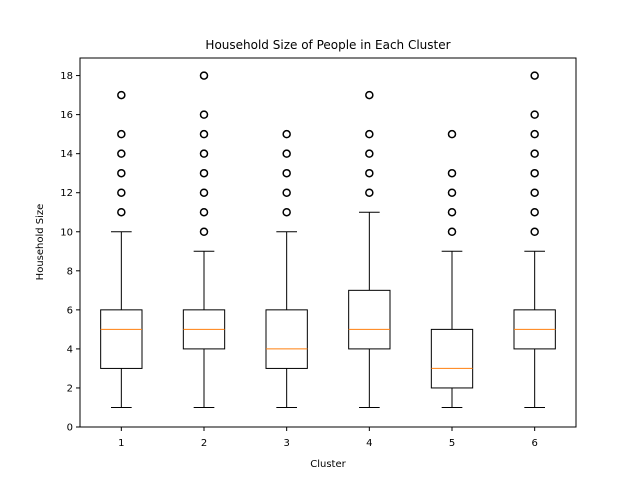 This screenshot has width=640, height=480. Describe the element at coordinates (70, 428) in the screenshot. I see `y-tick-label: 0` at that location.